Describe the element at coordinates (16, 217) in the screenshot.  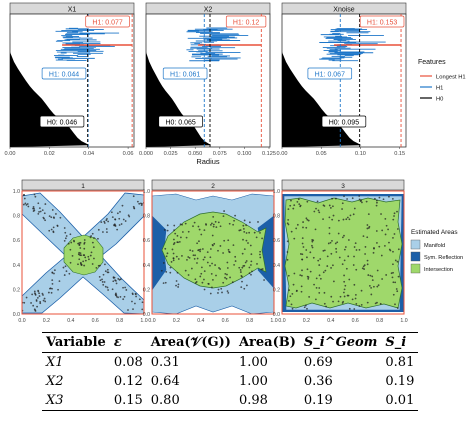
I see `y-tick-label: 0.8` at that location.